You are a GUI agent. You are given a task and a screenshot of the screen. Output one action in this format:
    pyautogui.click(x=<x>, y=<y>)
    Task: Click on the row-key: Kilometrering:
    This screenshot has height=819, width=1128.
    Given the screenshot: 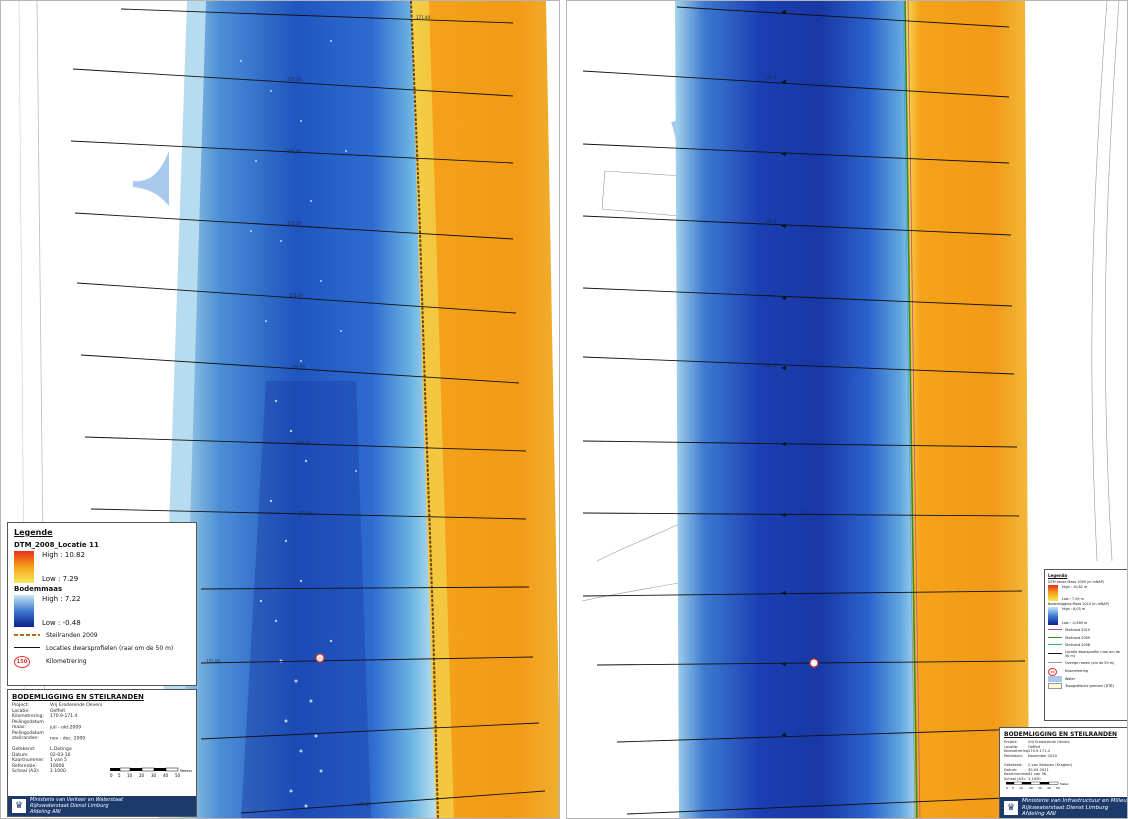 What is the action you would take?
    pyautogui.click(x=1017, y=751)
    